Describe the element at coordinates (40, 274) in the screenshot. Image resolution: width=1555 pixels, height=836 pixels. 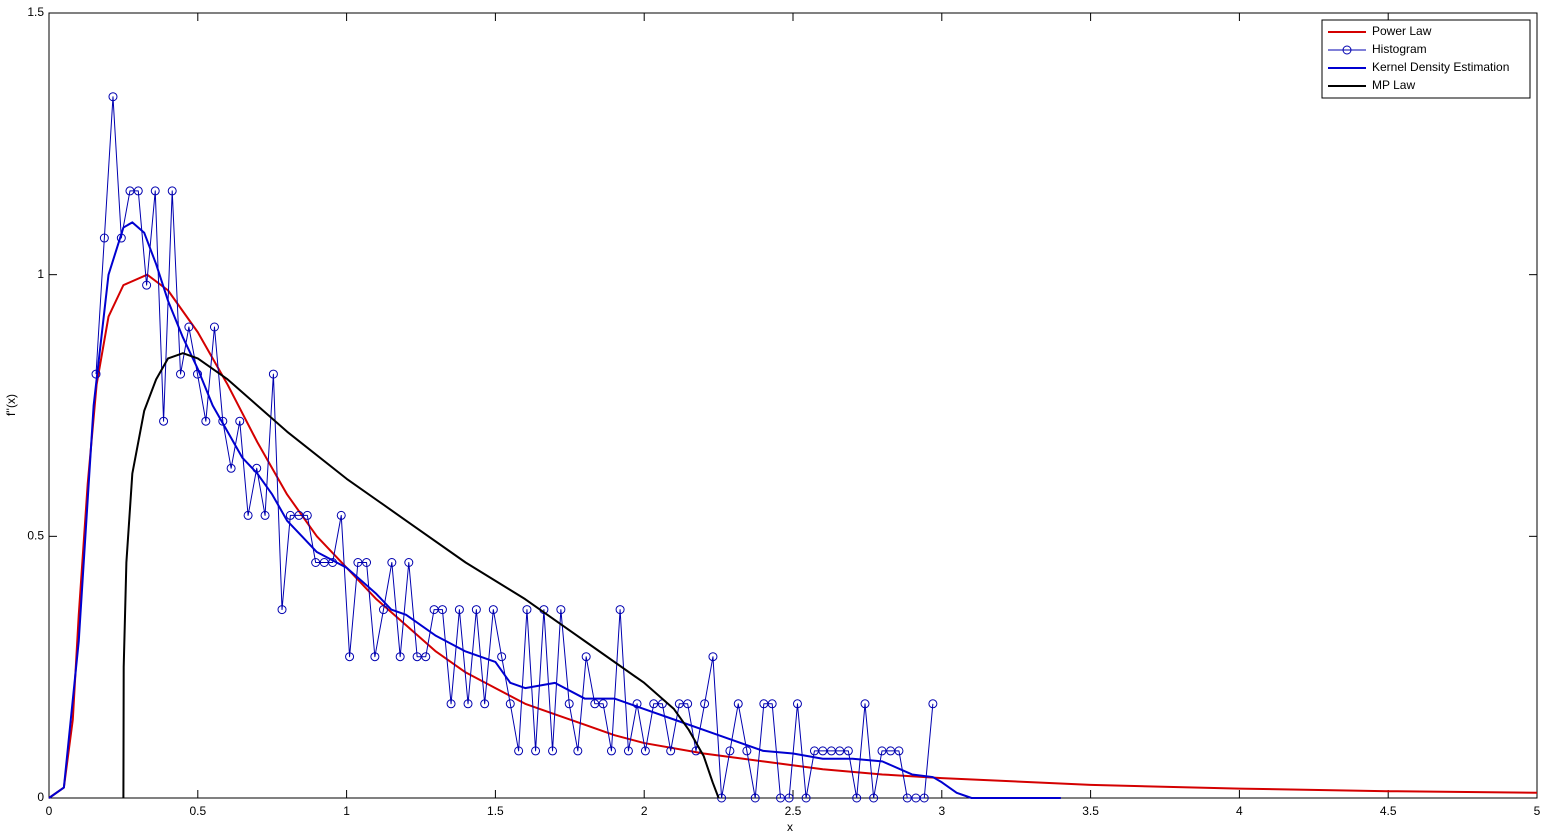
I see `y-tick-label: 1` at that location.